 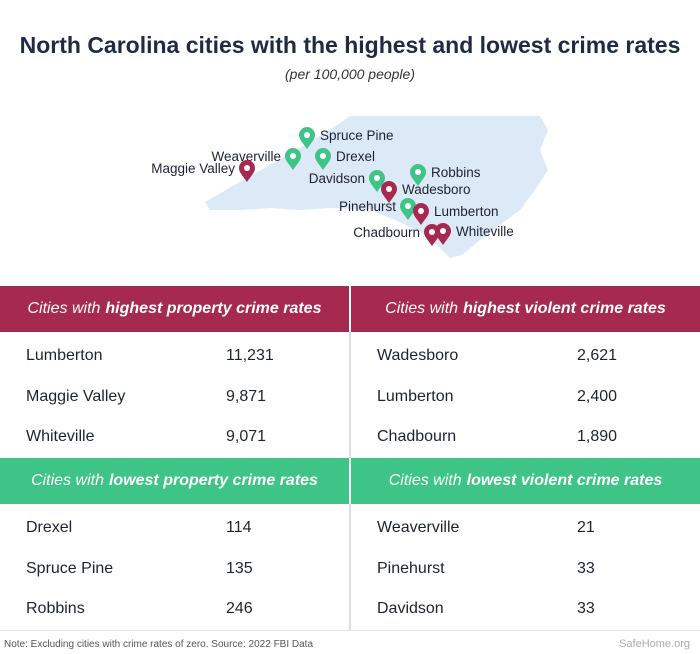 What do you see at coordinates (654, 644) in the screenshot?
I see `safehome-logo: SafeHome.org` at bounding box center [654, 644].